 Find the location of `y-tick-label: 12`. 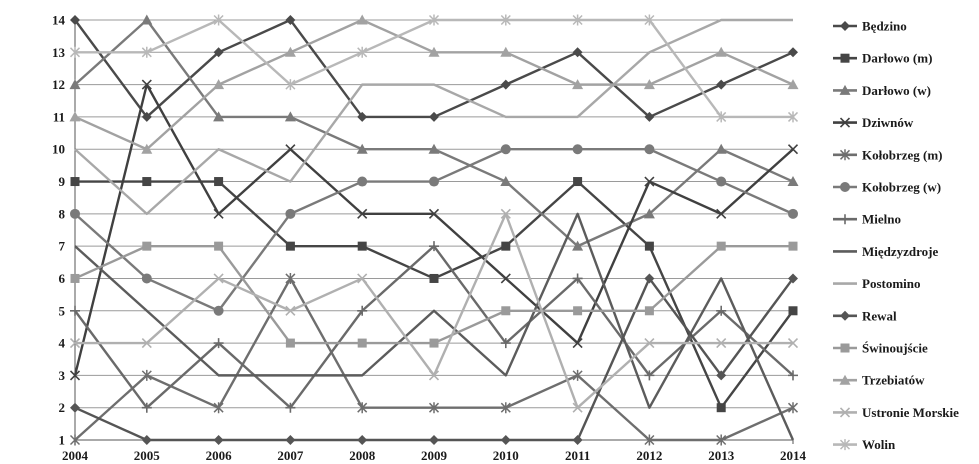

y-tick-label: 12 is located at coordinates (58, 84).